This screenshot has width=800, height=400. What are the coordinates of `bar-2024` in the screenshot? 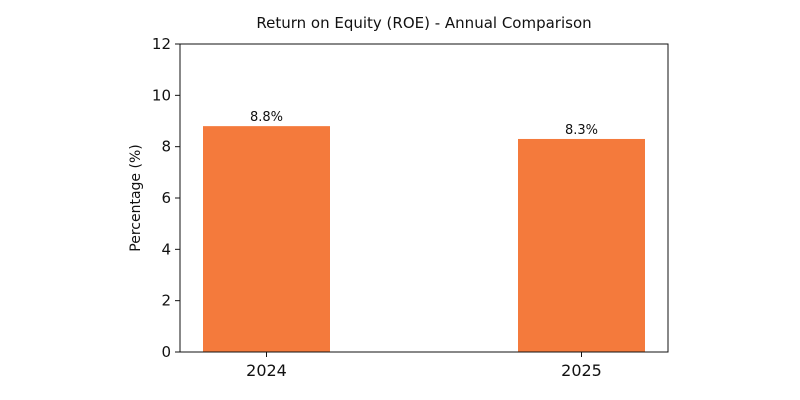 It's located at (266, 239).